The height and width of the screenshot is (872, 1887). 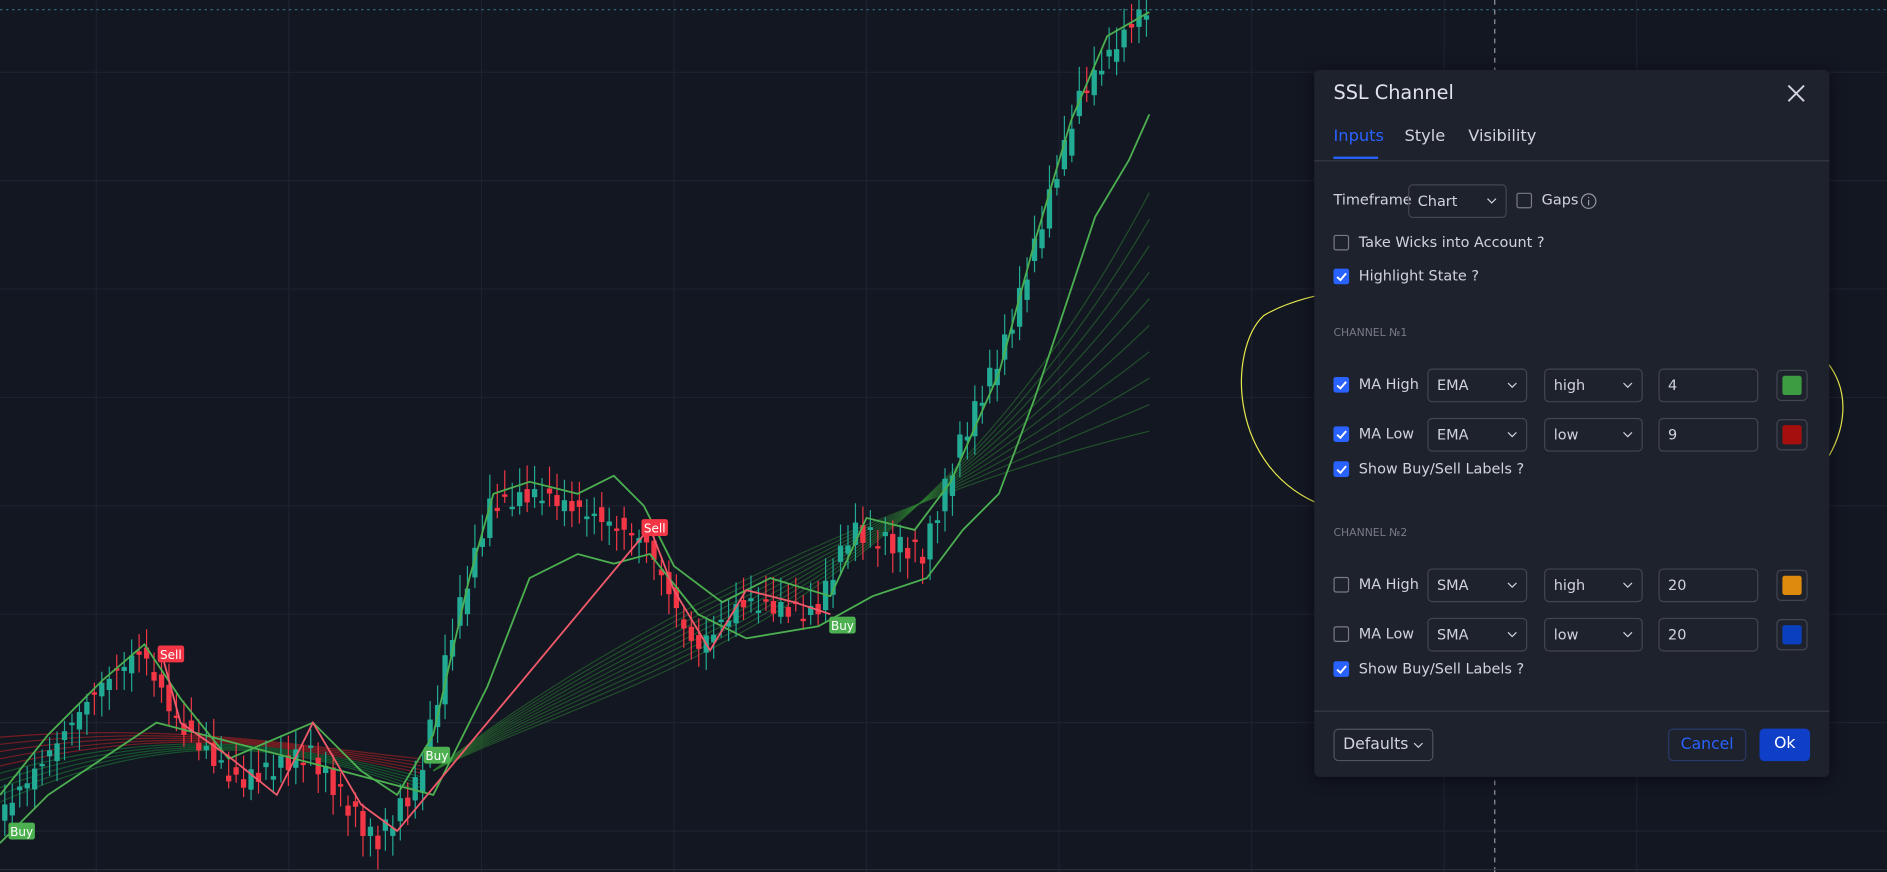 I want to click on button-text: Defaults, so click(x=1376, y=744).